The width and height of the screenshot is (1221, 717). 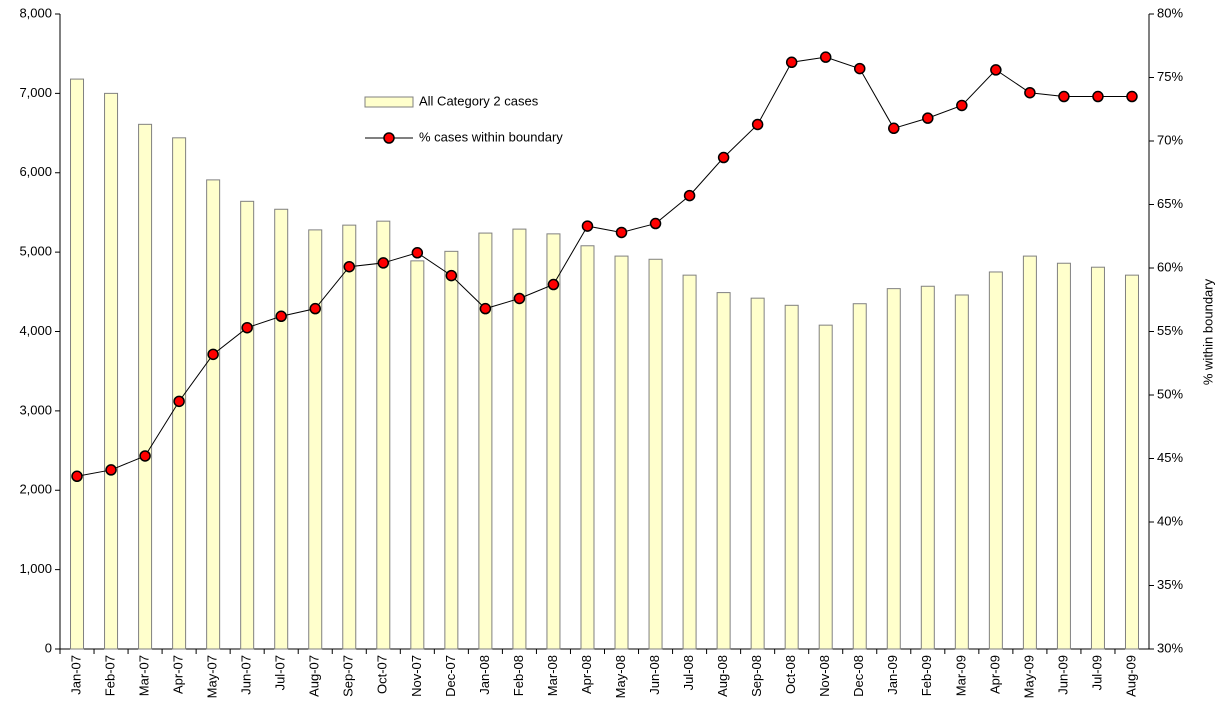 What do you see at coordinates (1170, 584) in the screenshot?
I see `y2-tick-label: 35%` at bounding box center [1170, 584].